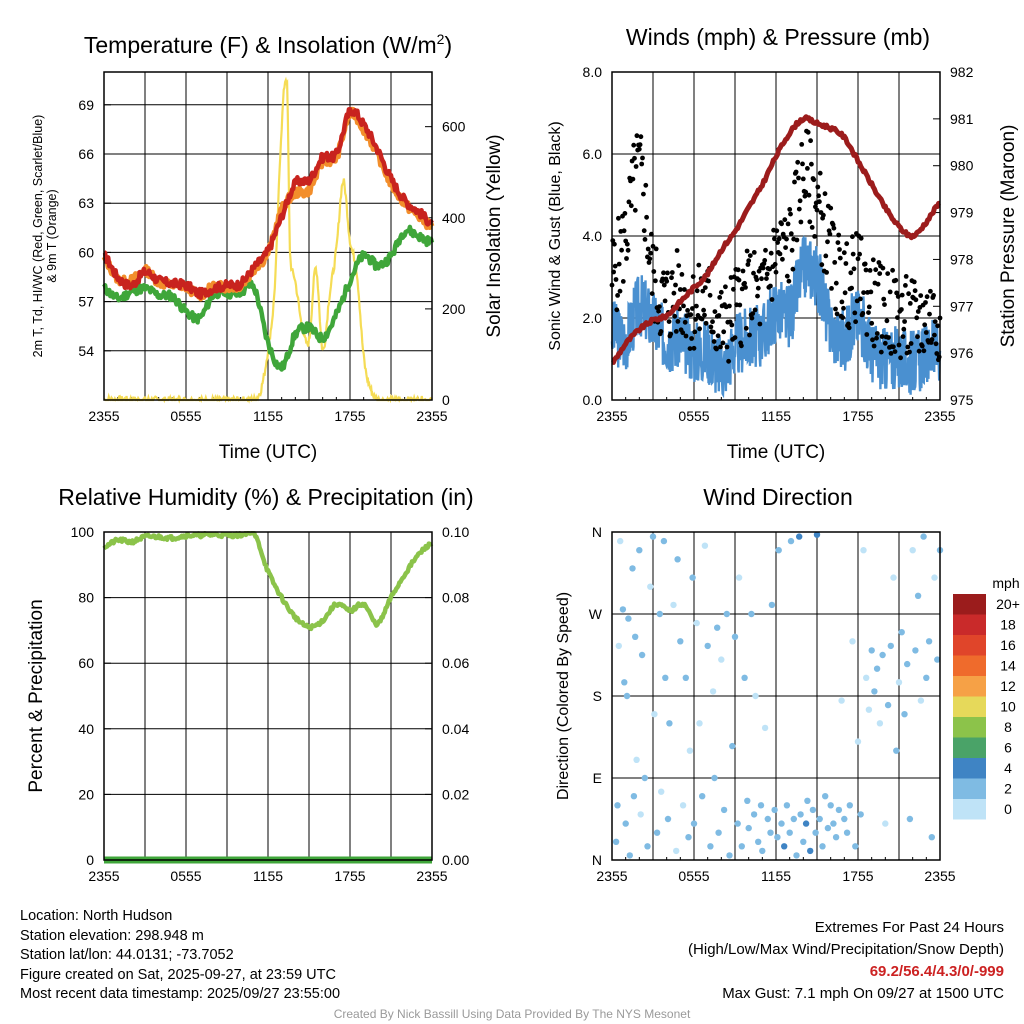 Image resolution: width=1024 pixels, height=1024 pixels. I want to click on rh-line, so click(268, 581).